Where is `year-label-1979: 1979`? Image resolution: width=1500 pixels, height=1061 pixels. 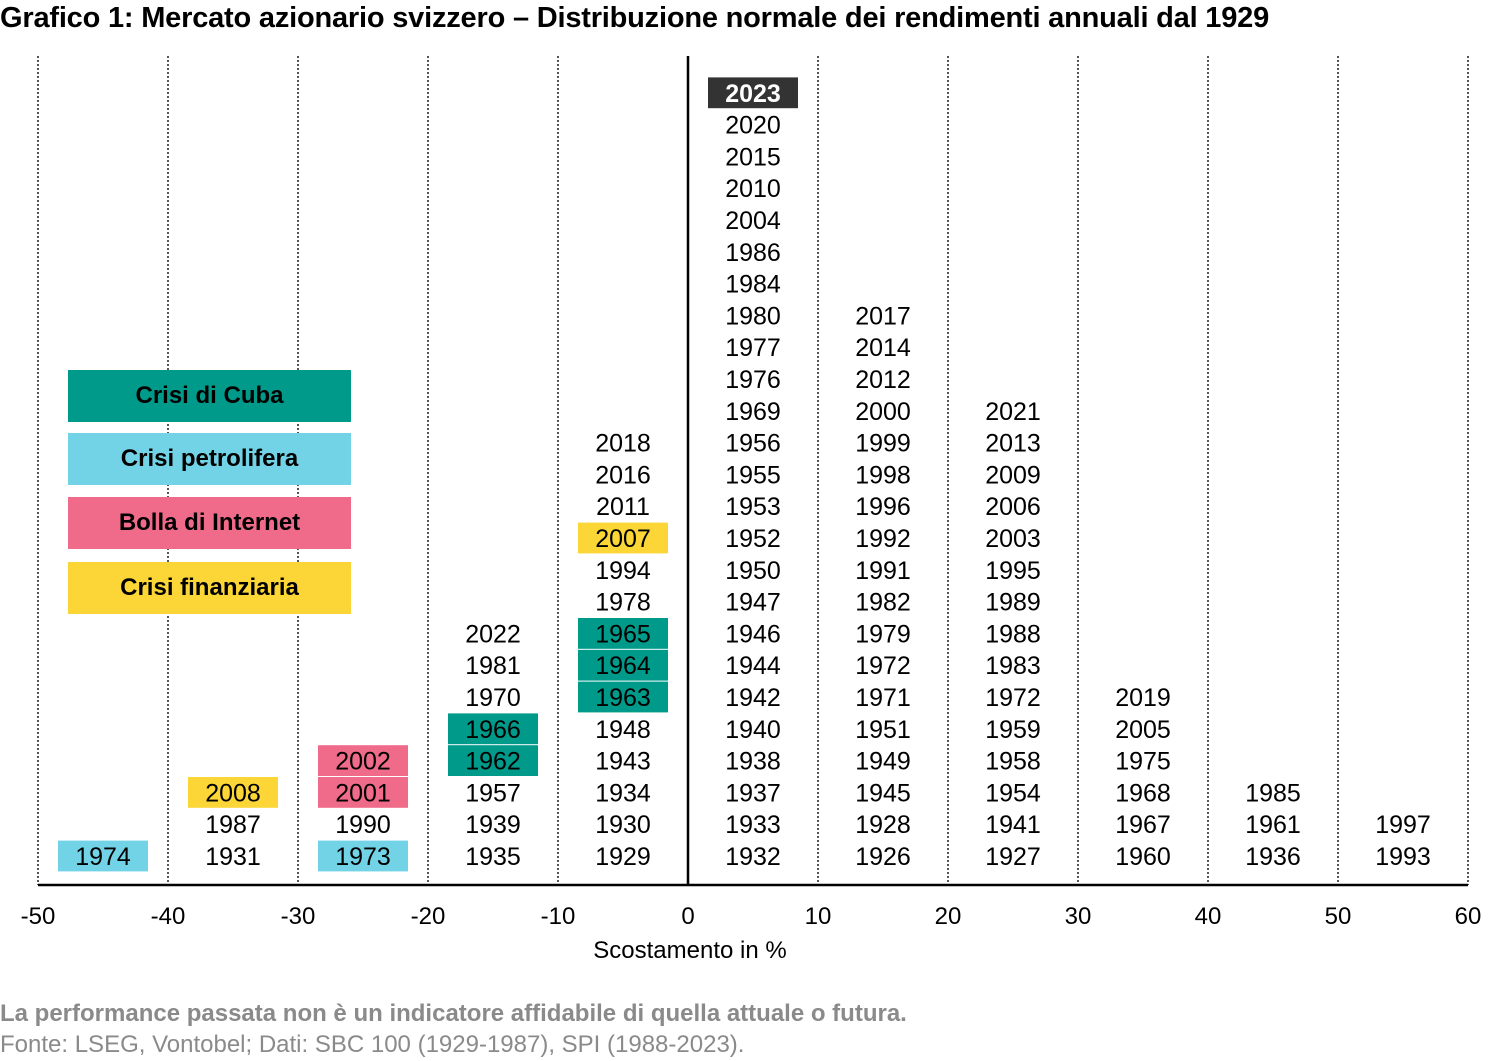 year-label-1979: 1979 is located at coordinates (883, 634).